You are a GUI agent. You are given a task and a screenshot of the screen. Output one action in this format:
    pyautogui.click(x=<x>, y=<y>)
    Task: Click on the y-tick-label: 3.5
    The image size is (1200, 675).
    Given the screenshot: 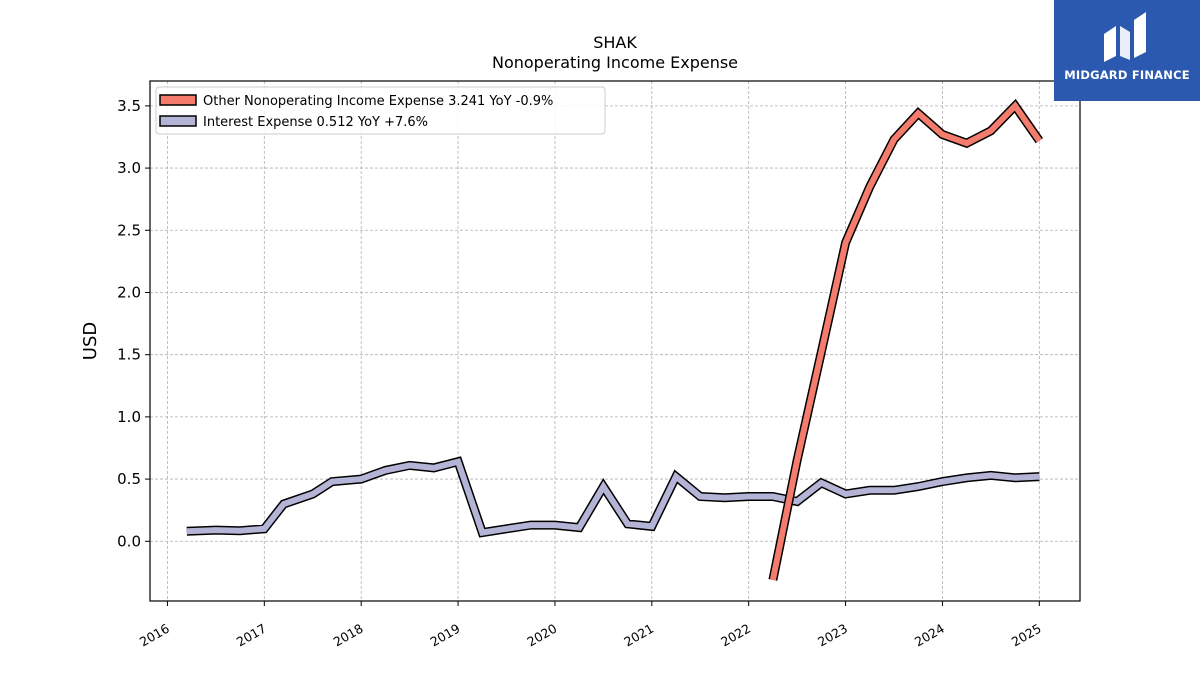 What is the action you would take?
    pyautogui.click(x=129, y=106)
    